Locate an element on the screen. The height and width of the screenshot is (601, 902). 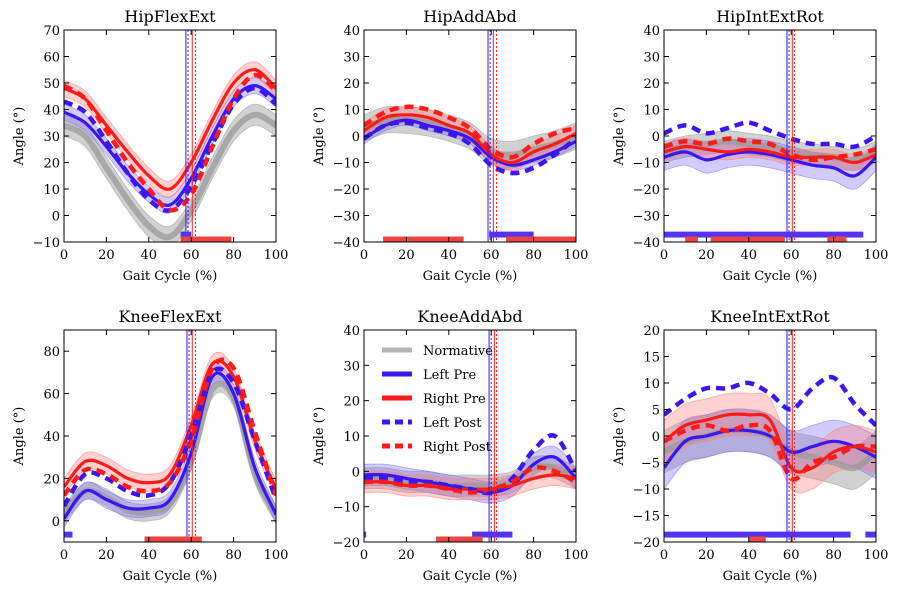
plot-area-hipflexext is located at coordinates (170, 136).